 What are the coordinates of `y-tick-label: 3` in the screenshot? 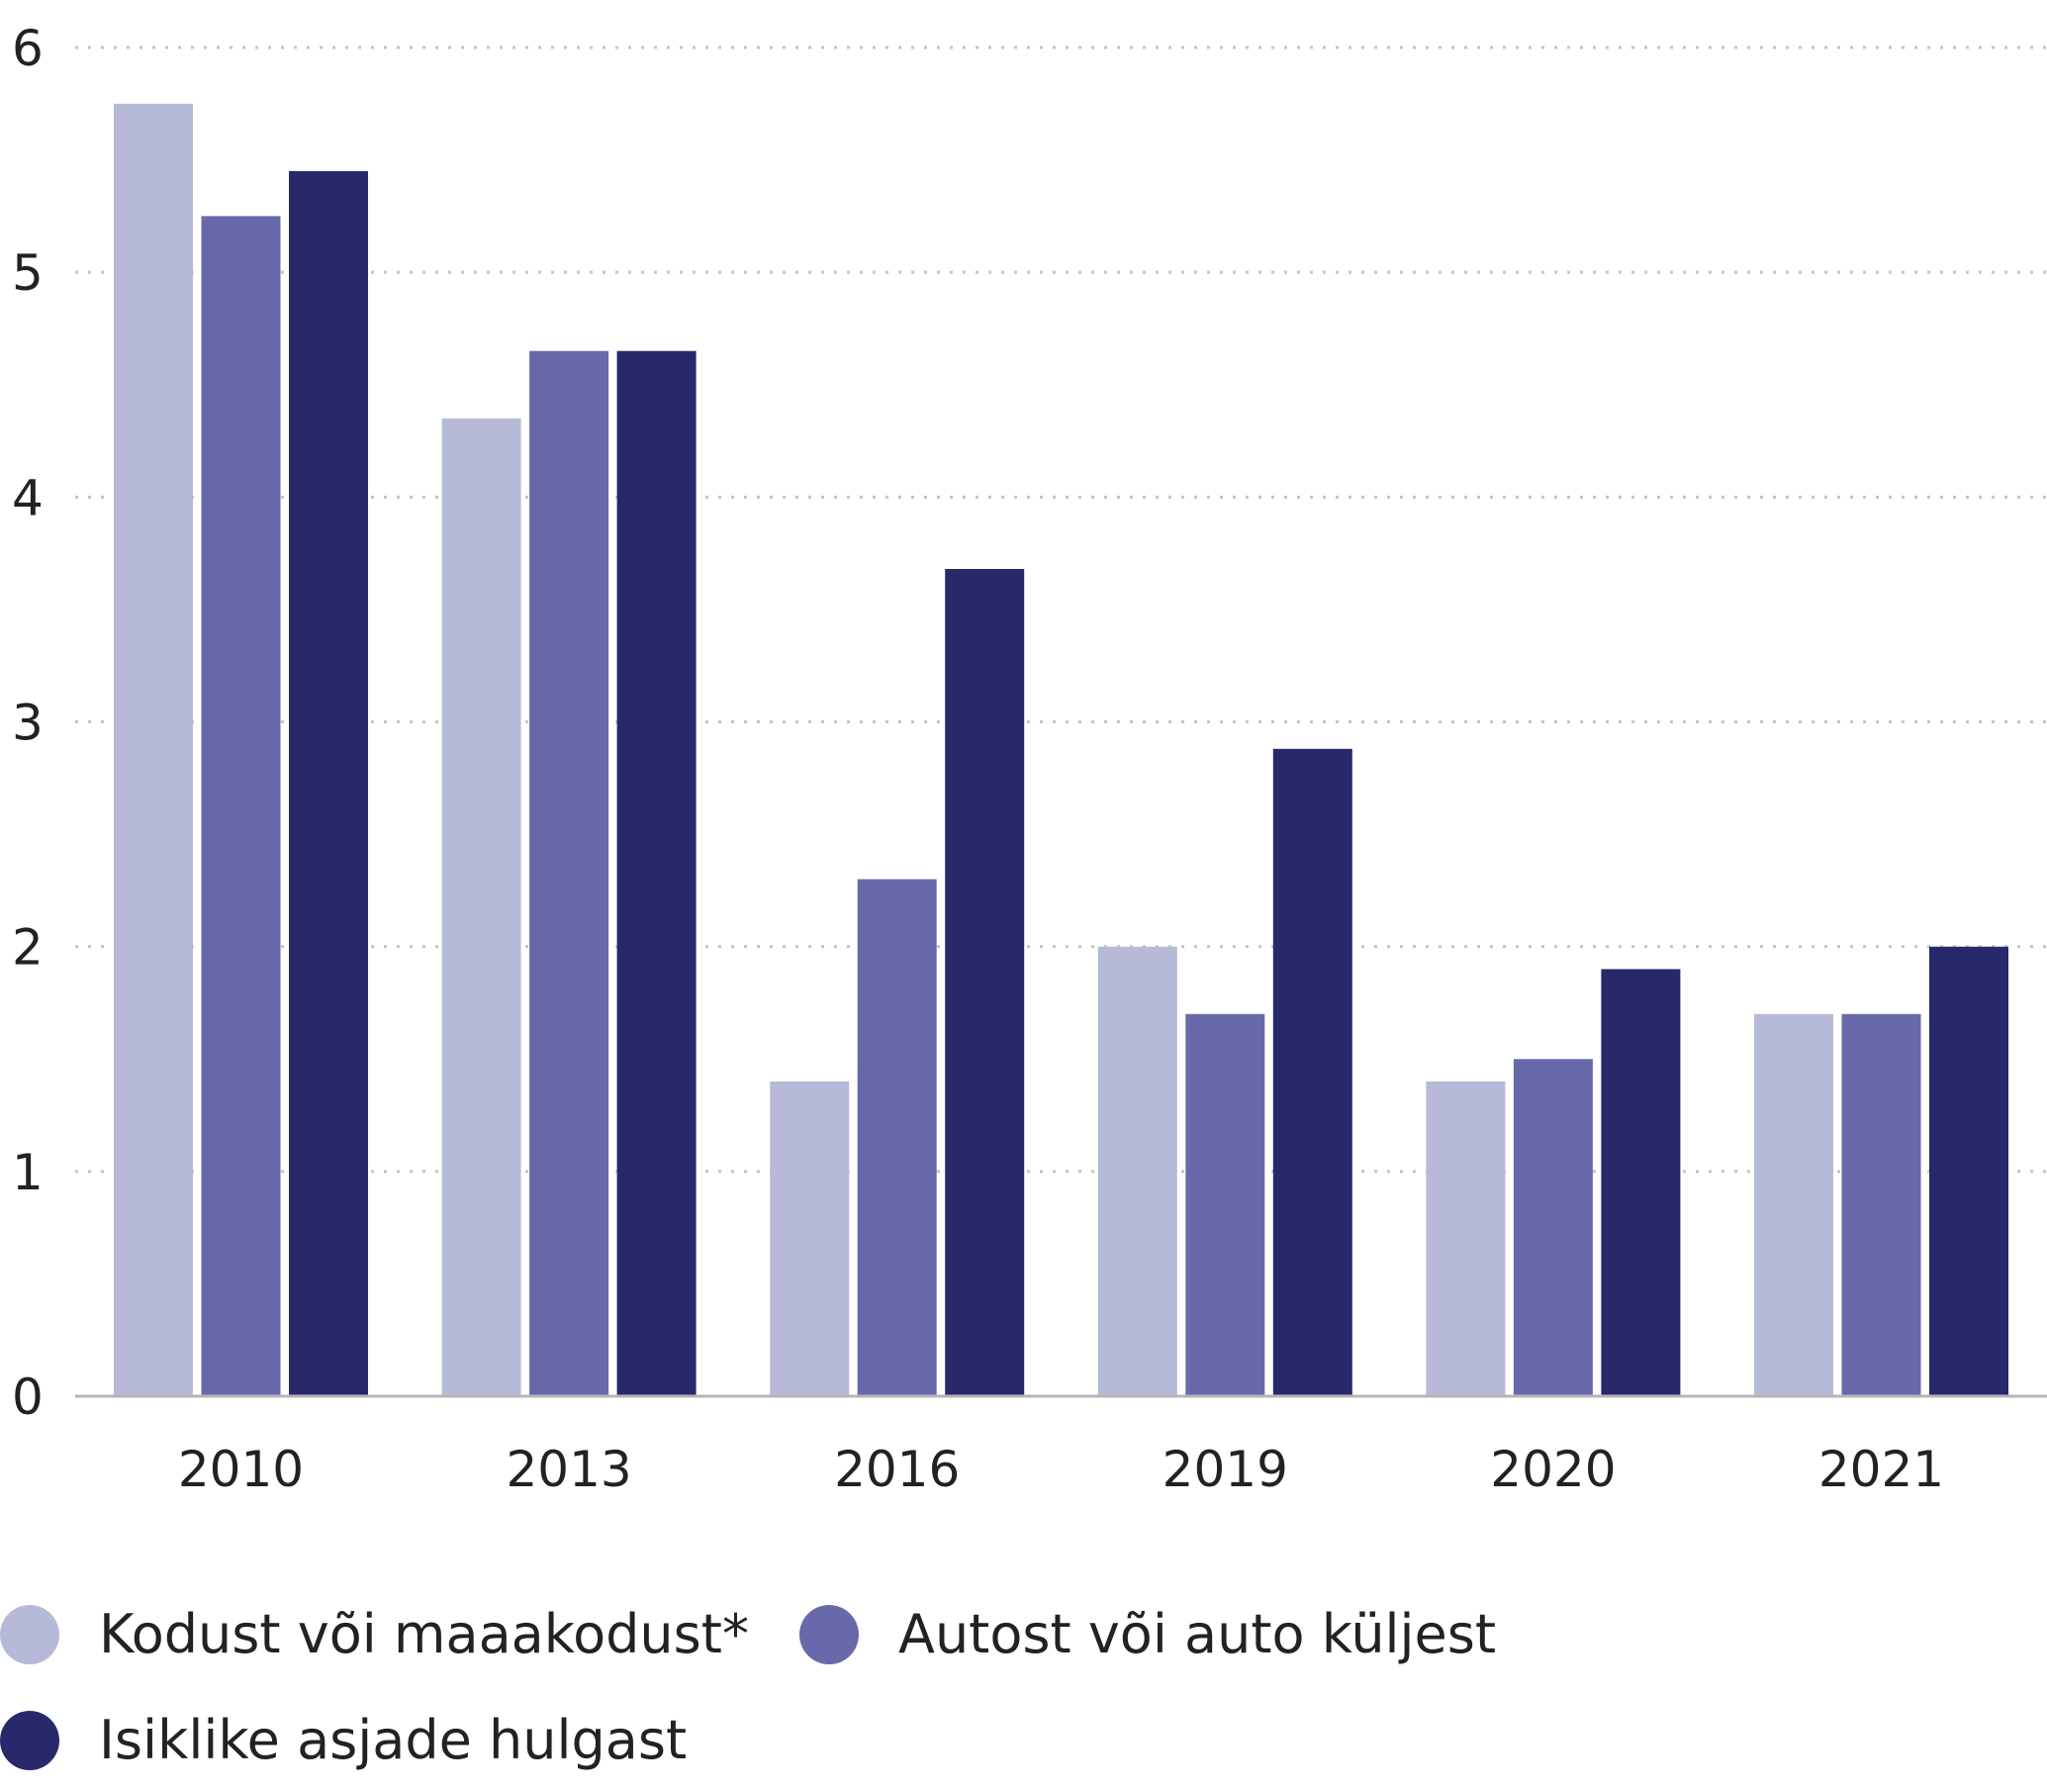 It's located at (28, 723).